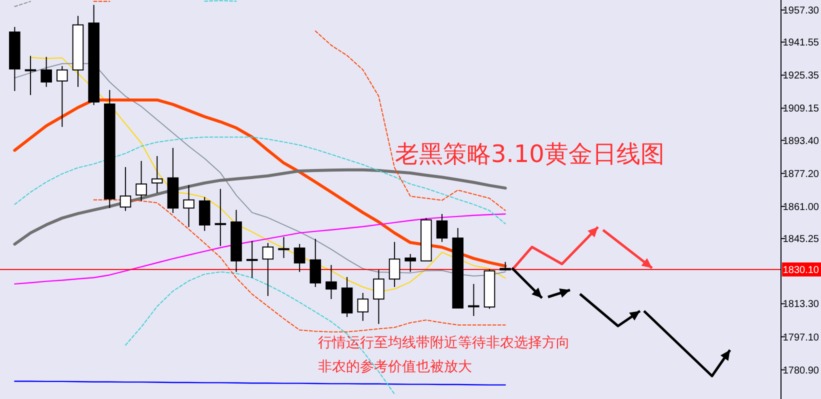 This screenshot has width=821, height=399. Describe the element at coordinates (529, 154) in the screenshot. I see `text: 老黑策略3.10黄金日线图` at that location.